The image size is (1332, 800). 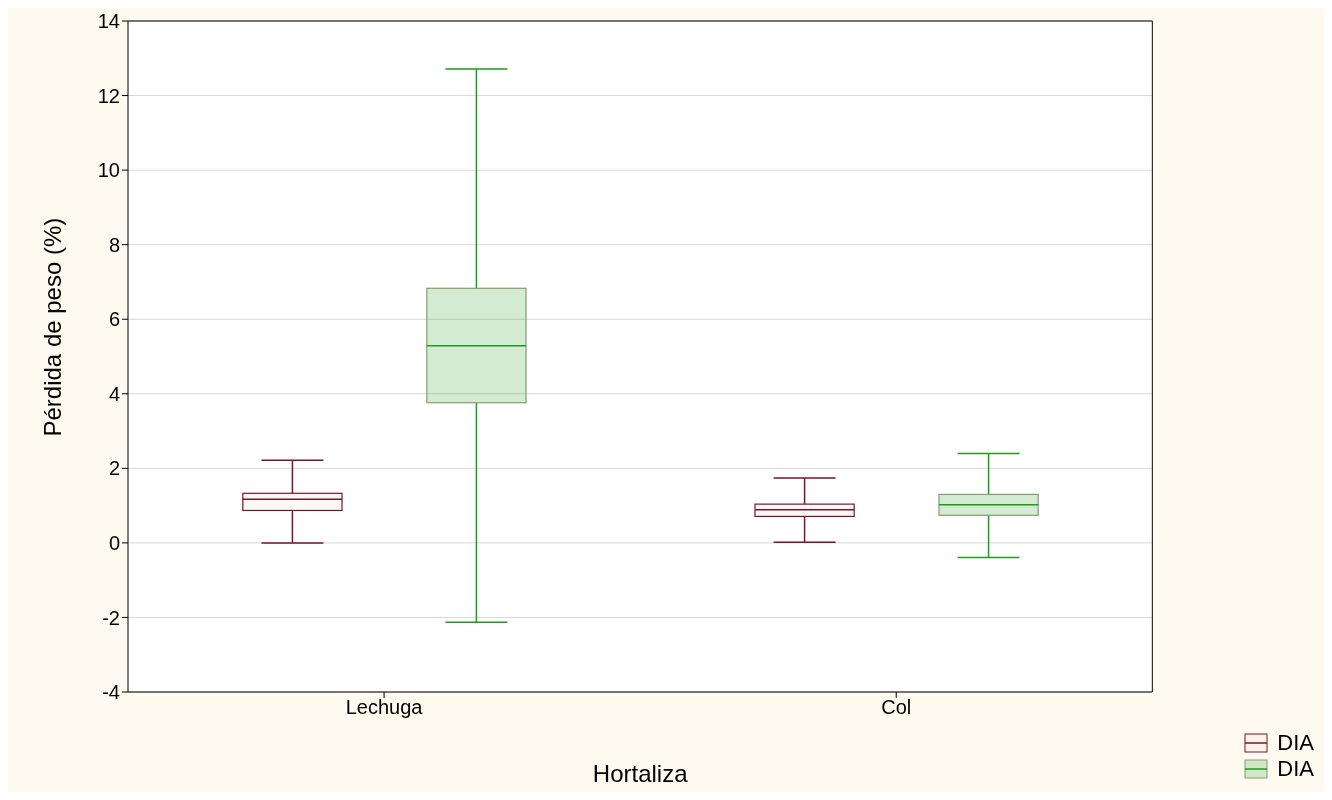 What do you see at coordinates (114, 542) in the screenshot?
I see `y-tick-label: 0` at bounding box center [114, 542].